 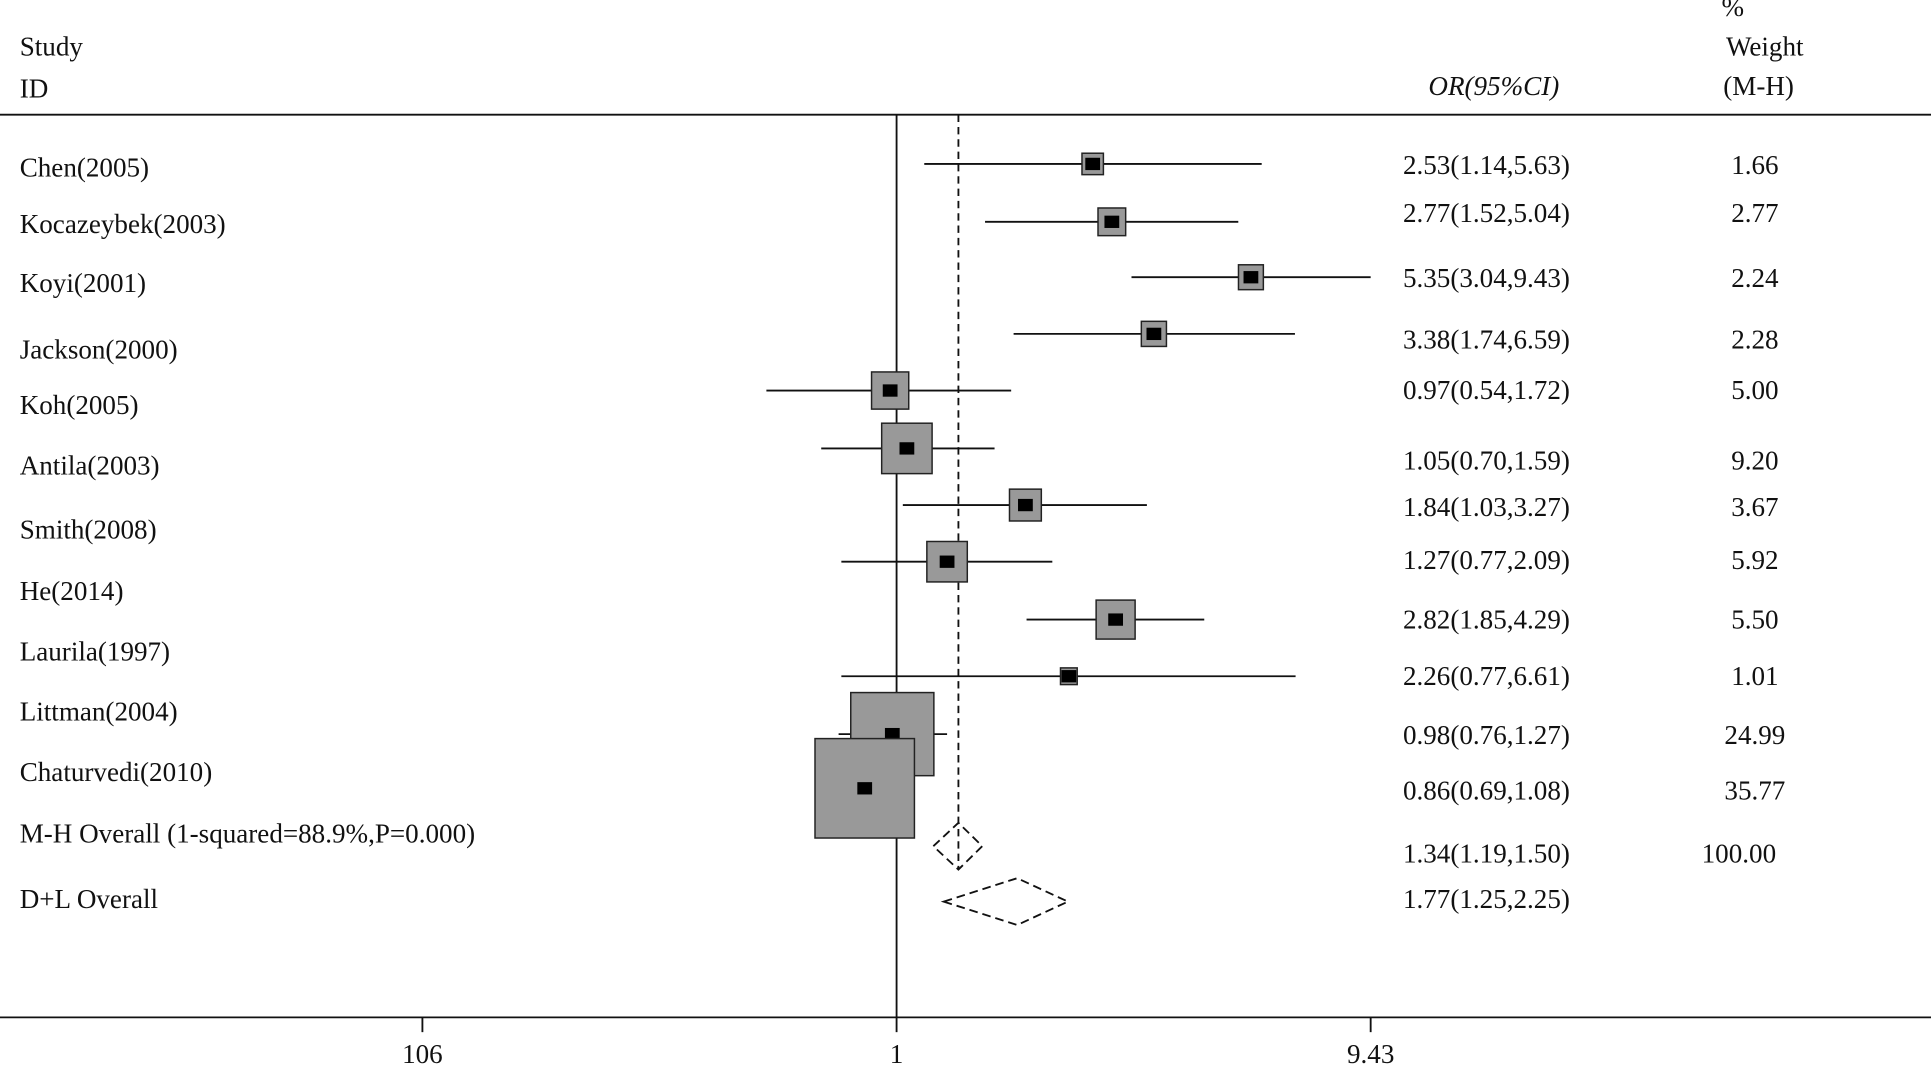 I want to click on weight-label: 9.20, so click(x=1754, y=460).